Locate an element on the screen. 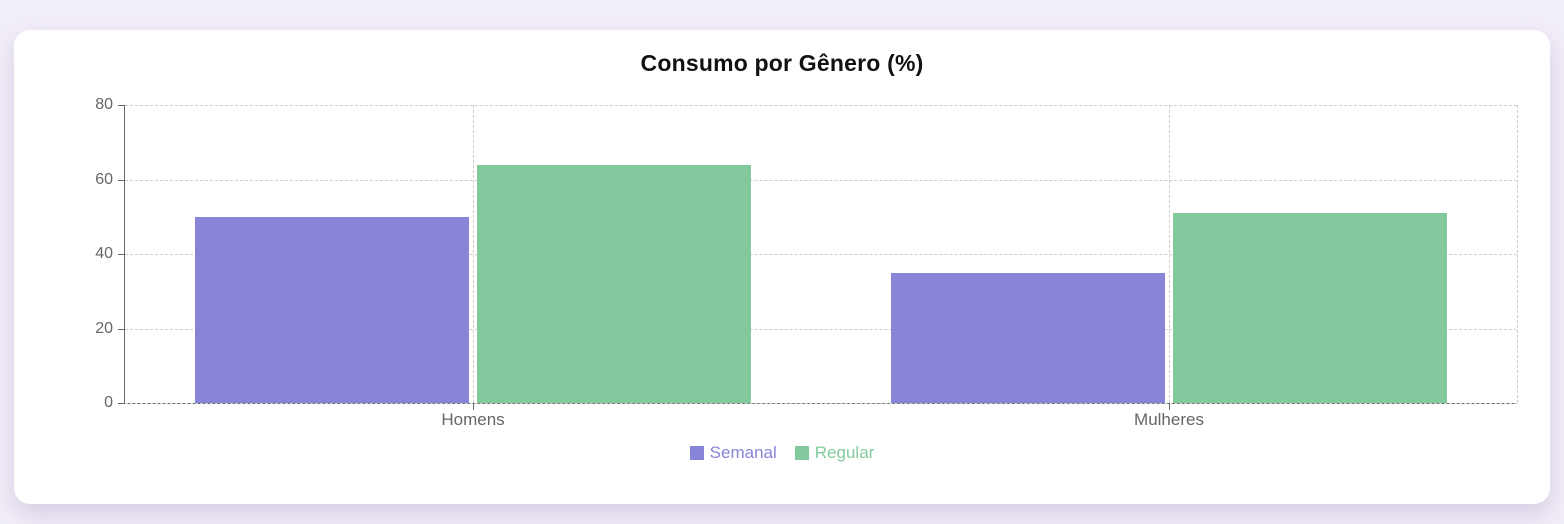 The width and height of the screenshot is (1564, 524). y-tick-label: 60 is located at coordinates (104, 179).